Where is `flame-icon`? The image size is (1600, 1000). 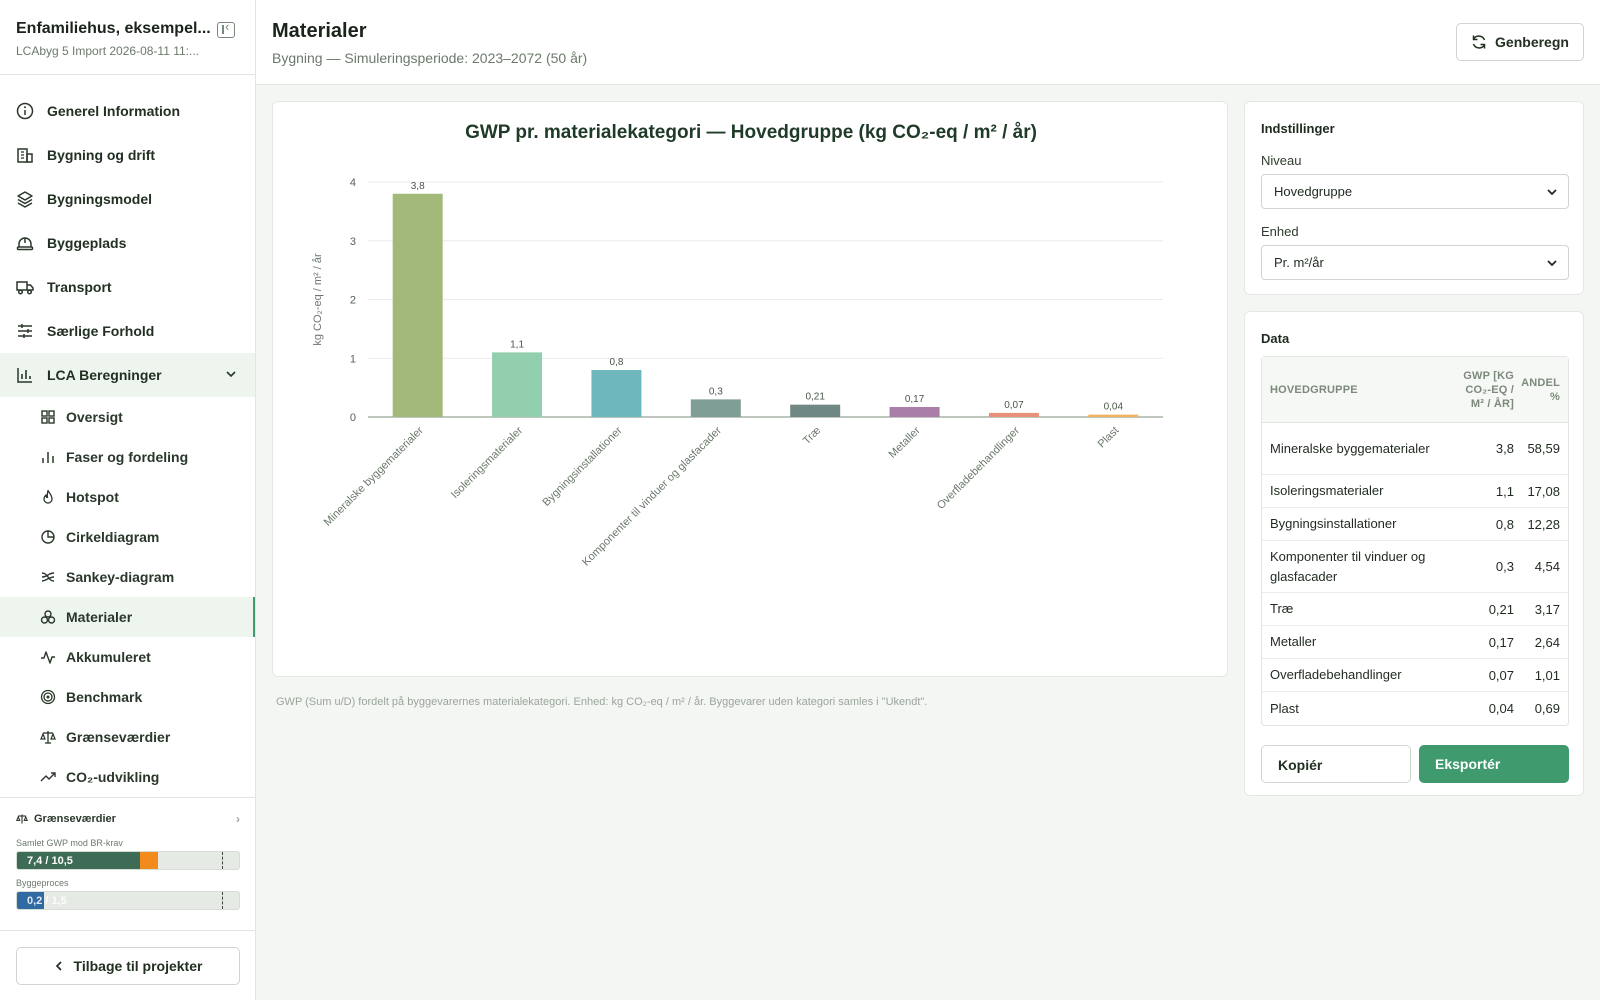 flame-icon is located at coordinates (48, 497).